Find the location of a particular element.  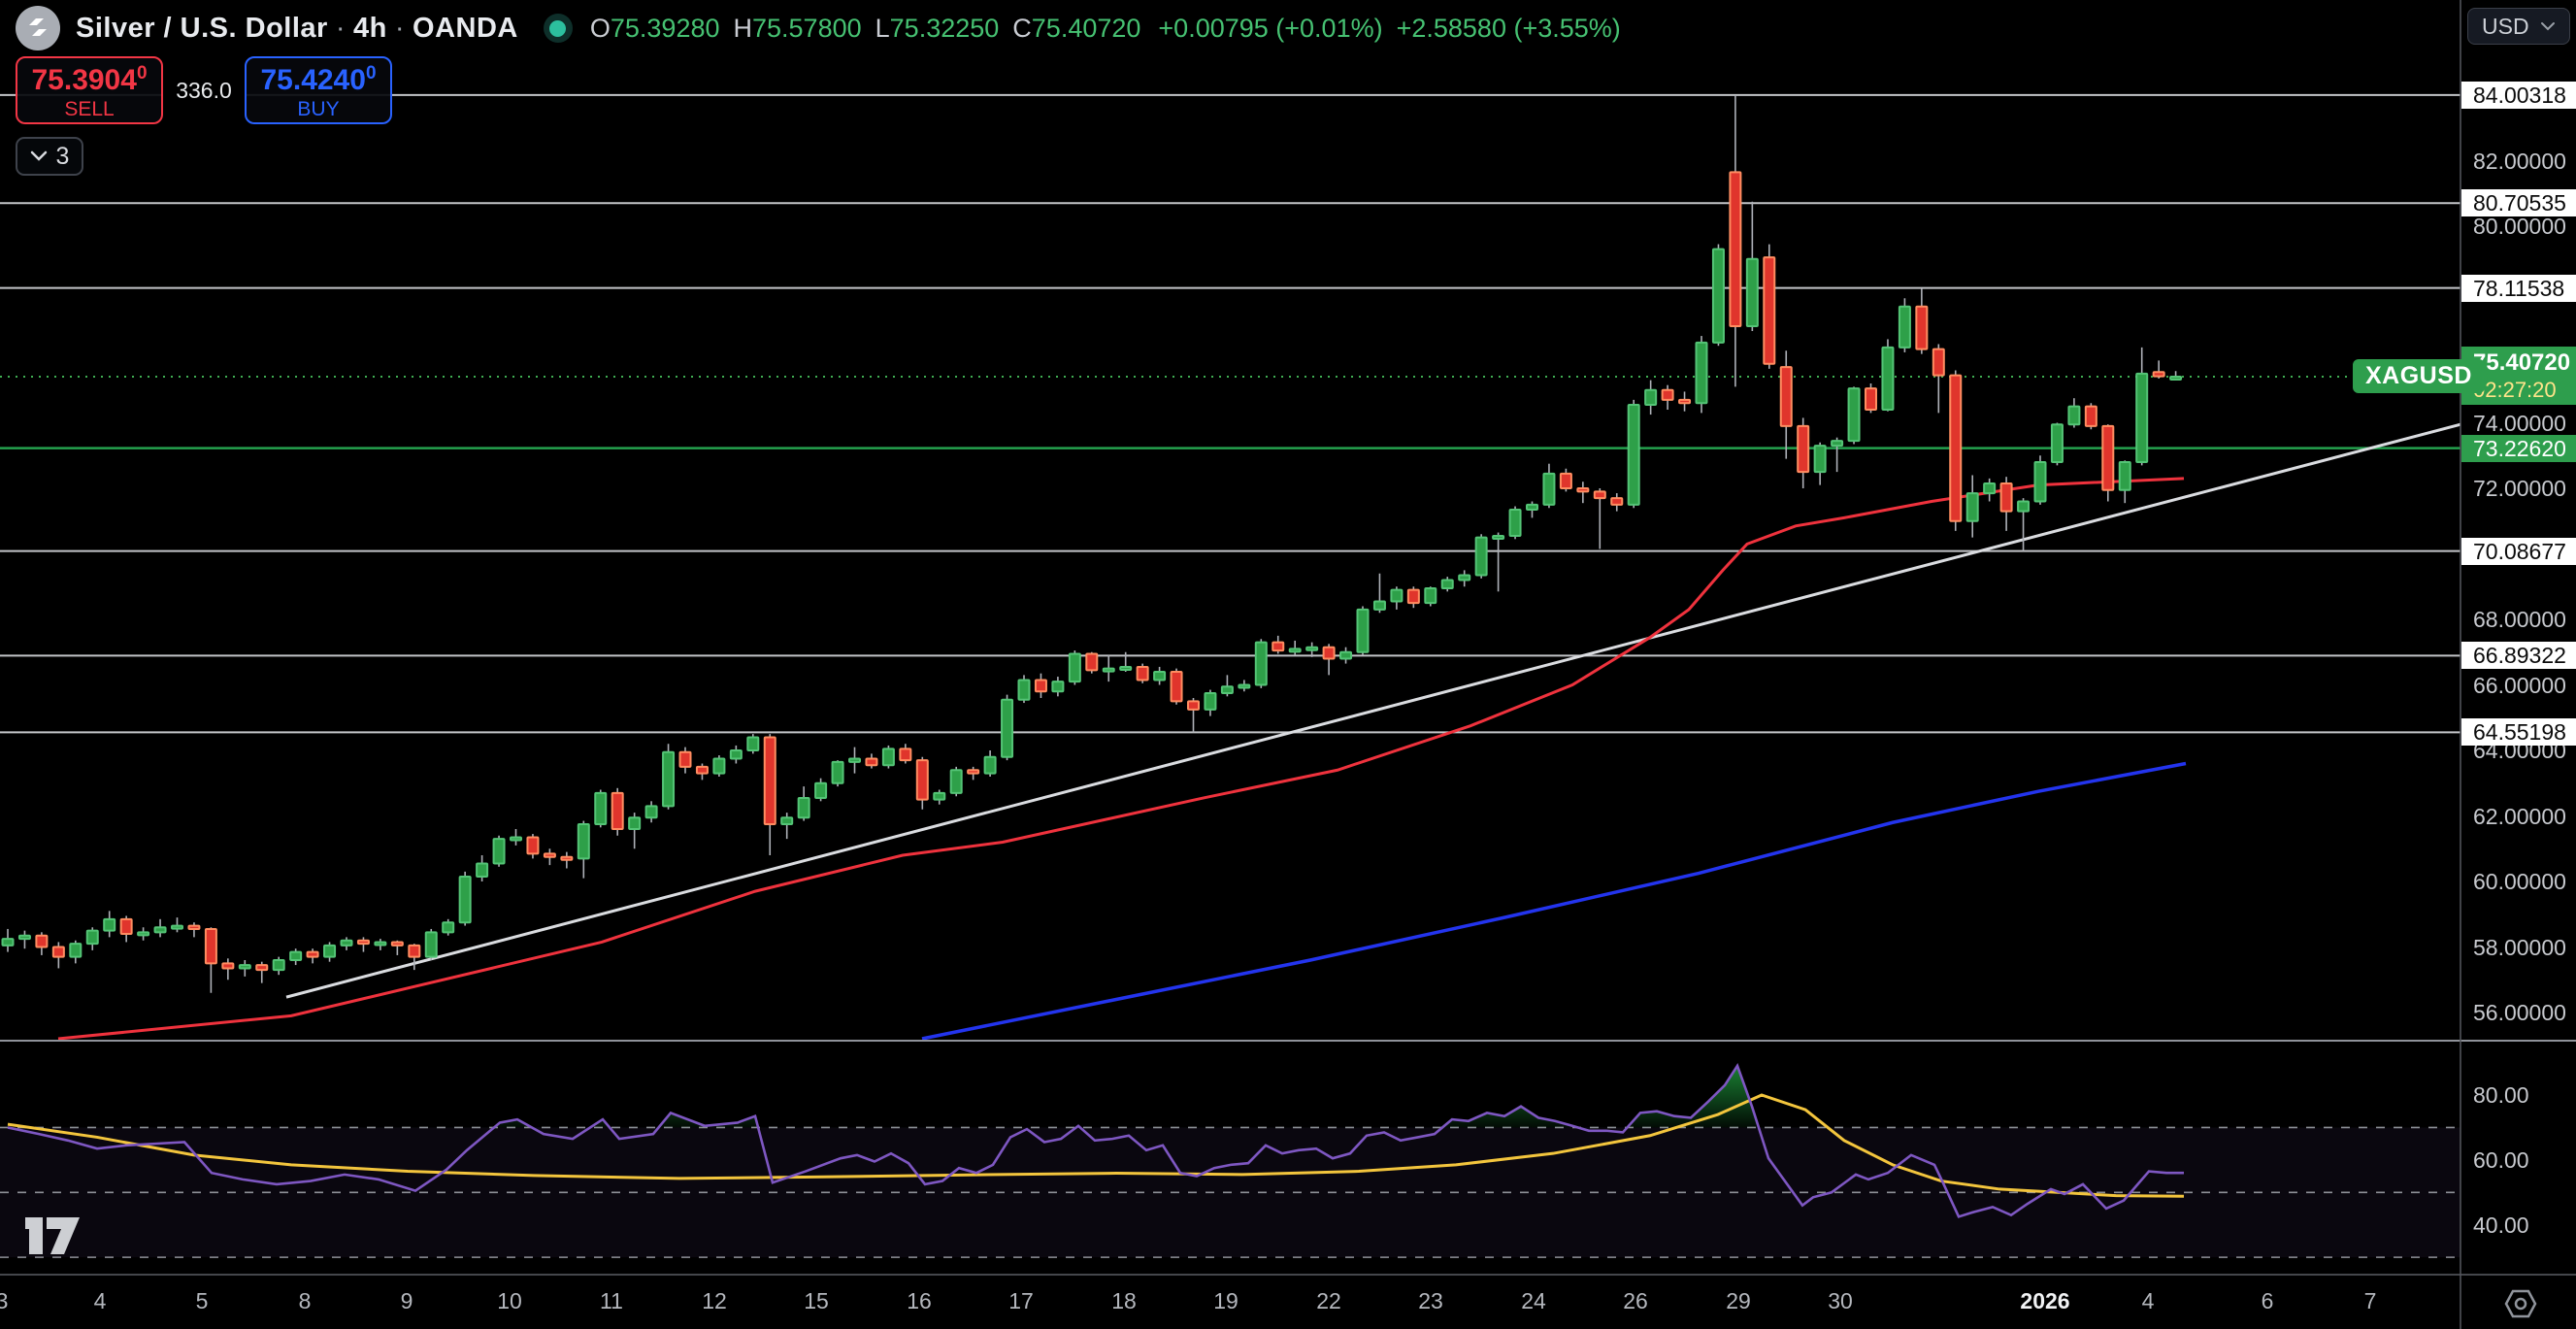

time-label: 12 is located at coordinates (714, 1300).